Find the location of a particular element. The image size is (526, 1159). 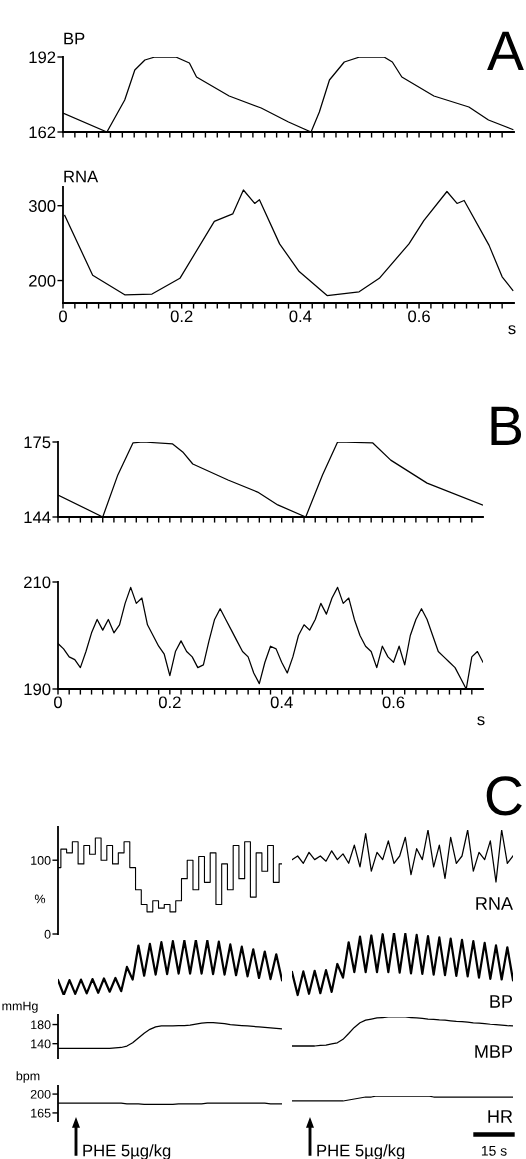

y-axis-title: mmHg is located at coordinates (20, 1007).